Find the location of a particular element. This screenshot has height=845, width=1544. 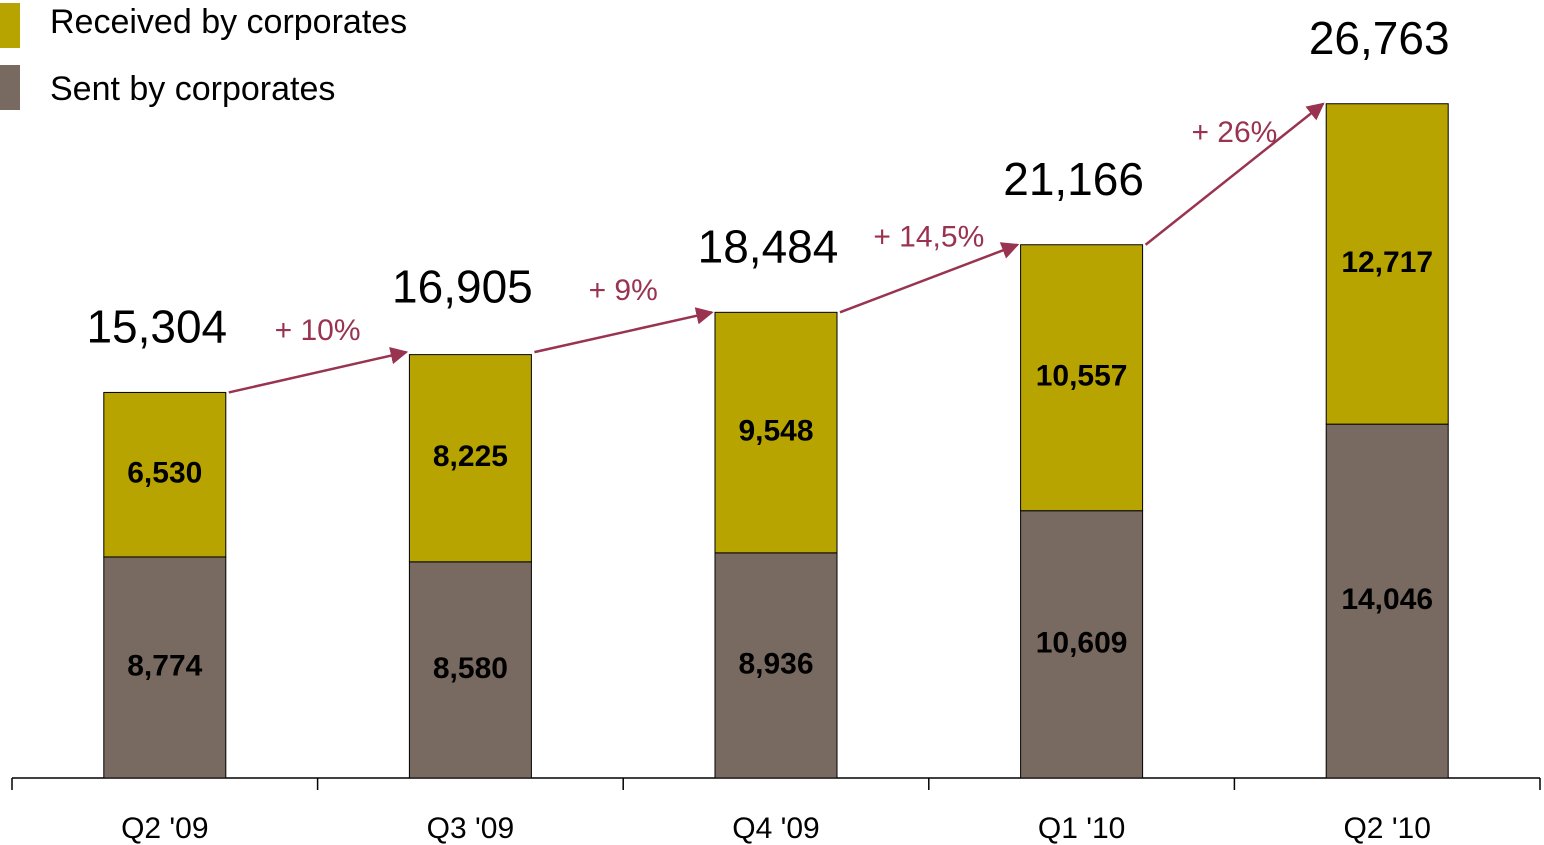

segment-label: 6,530 is located at coordinates (164, 473).